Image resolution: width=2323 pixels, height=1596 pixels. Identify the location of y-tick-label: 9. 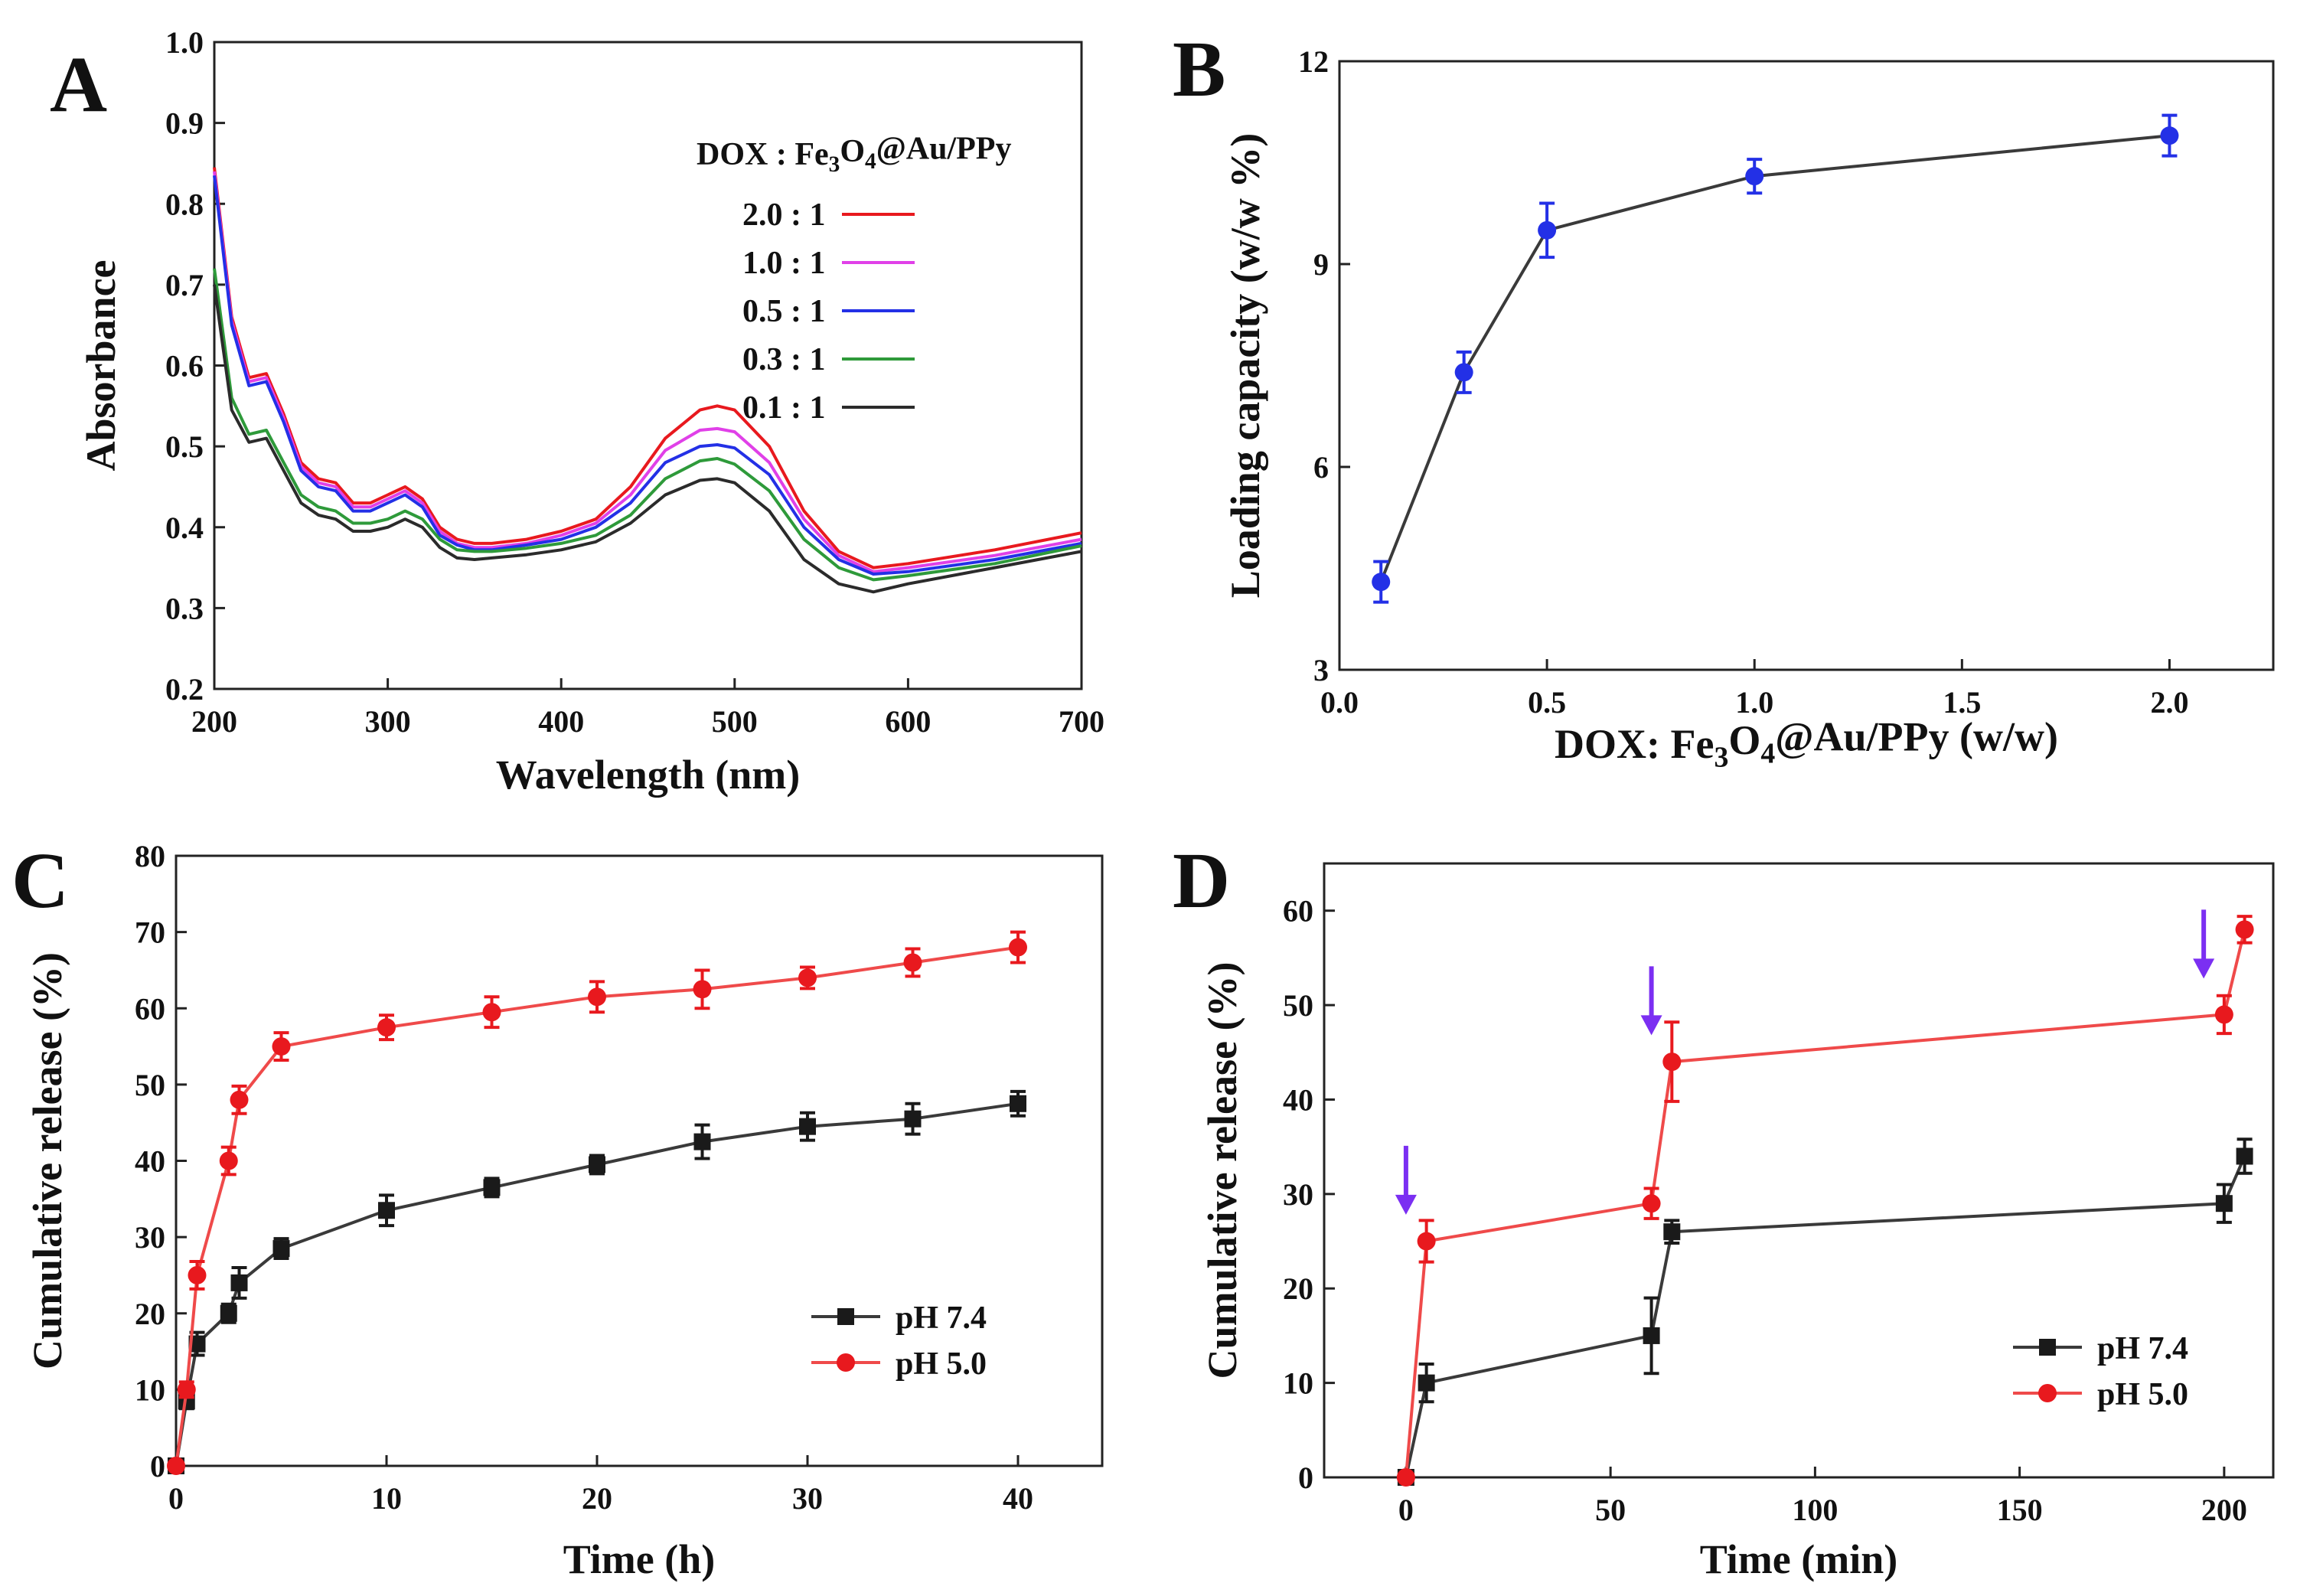
(1321, 264).